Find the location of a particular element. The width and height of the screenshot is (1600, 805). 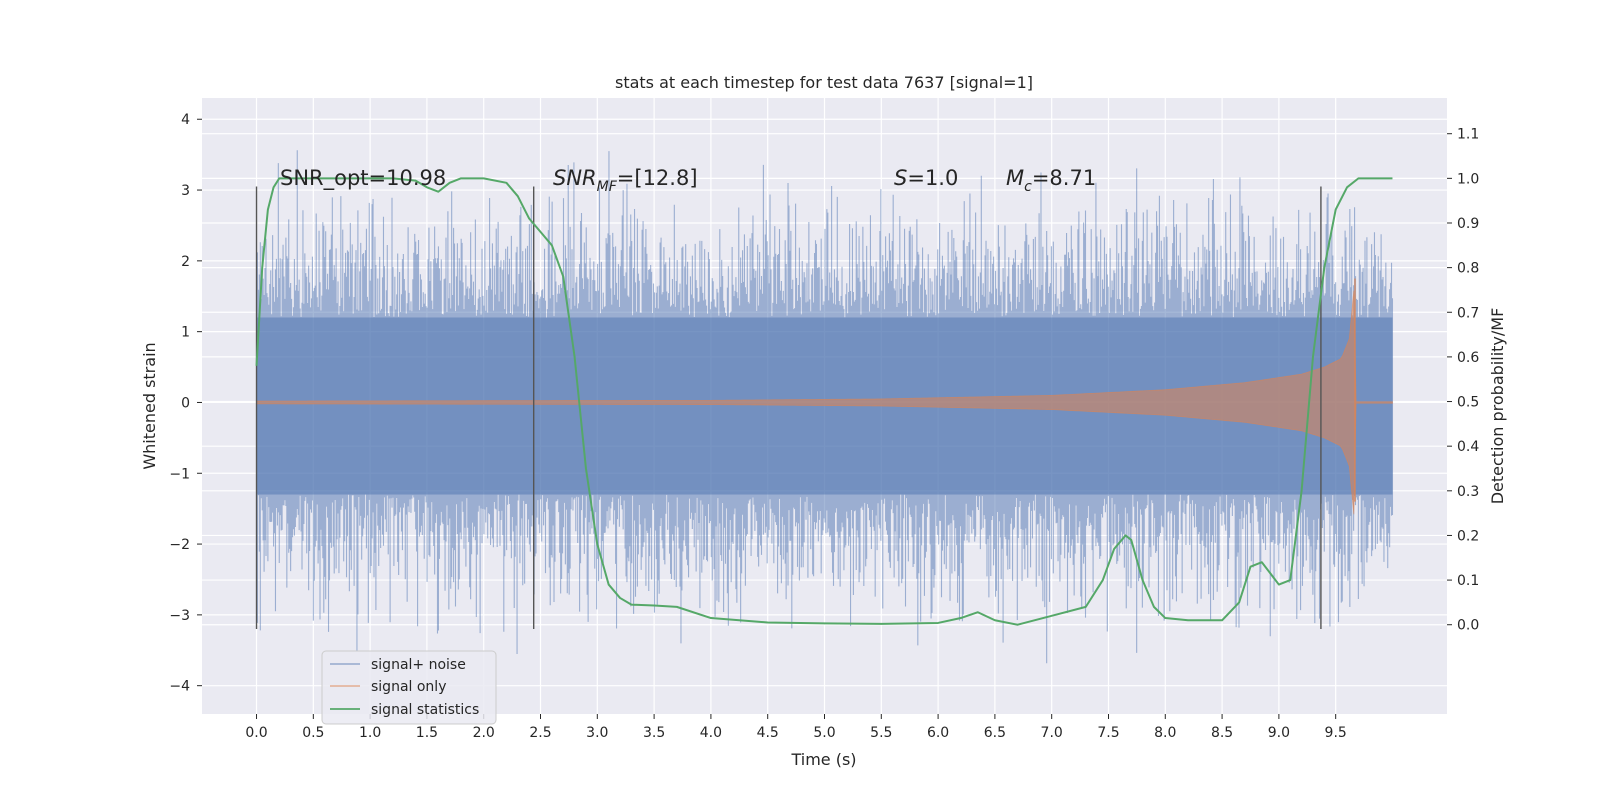

left-y-tick-label: 1 is located at coordinates (185, 333).